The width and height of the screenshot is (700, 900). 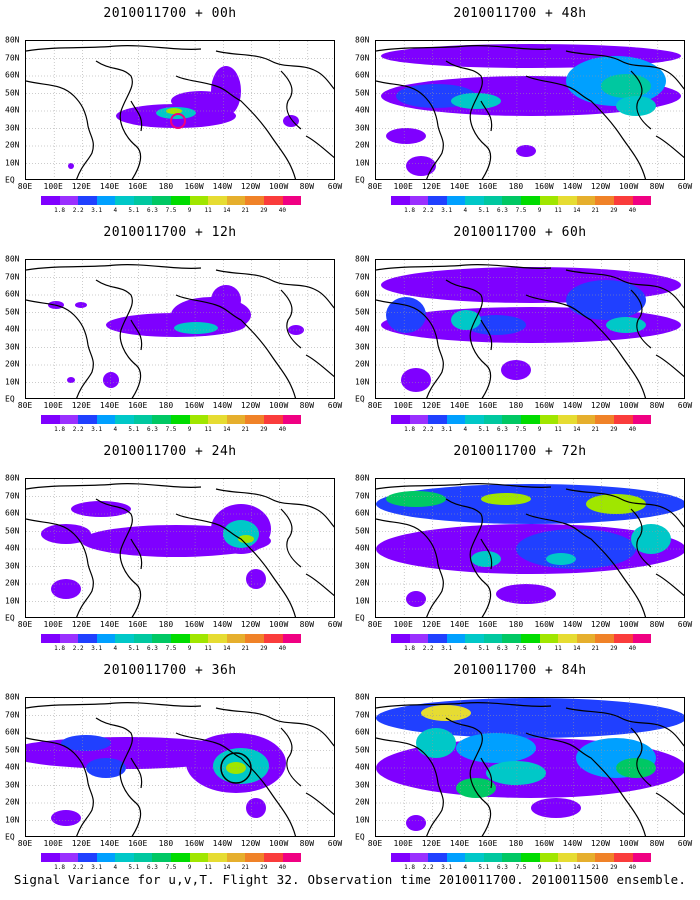 What do you see at coordinates (134, 429) in the screenshot?
I see `colorbar-tick-label: 5.1` at bounding box center [134, 429].